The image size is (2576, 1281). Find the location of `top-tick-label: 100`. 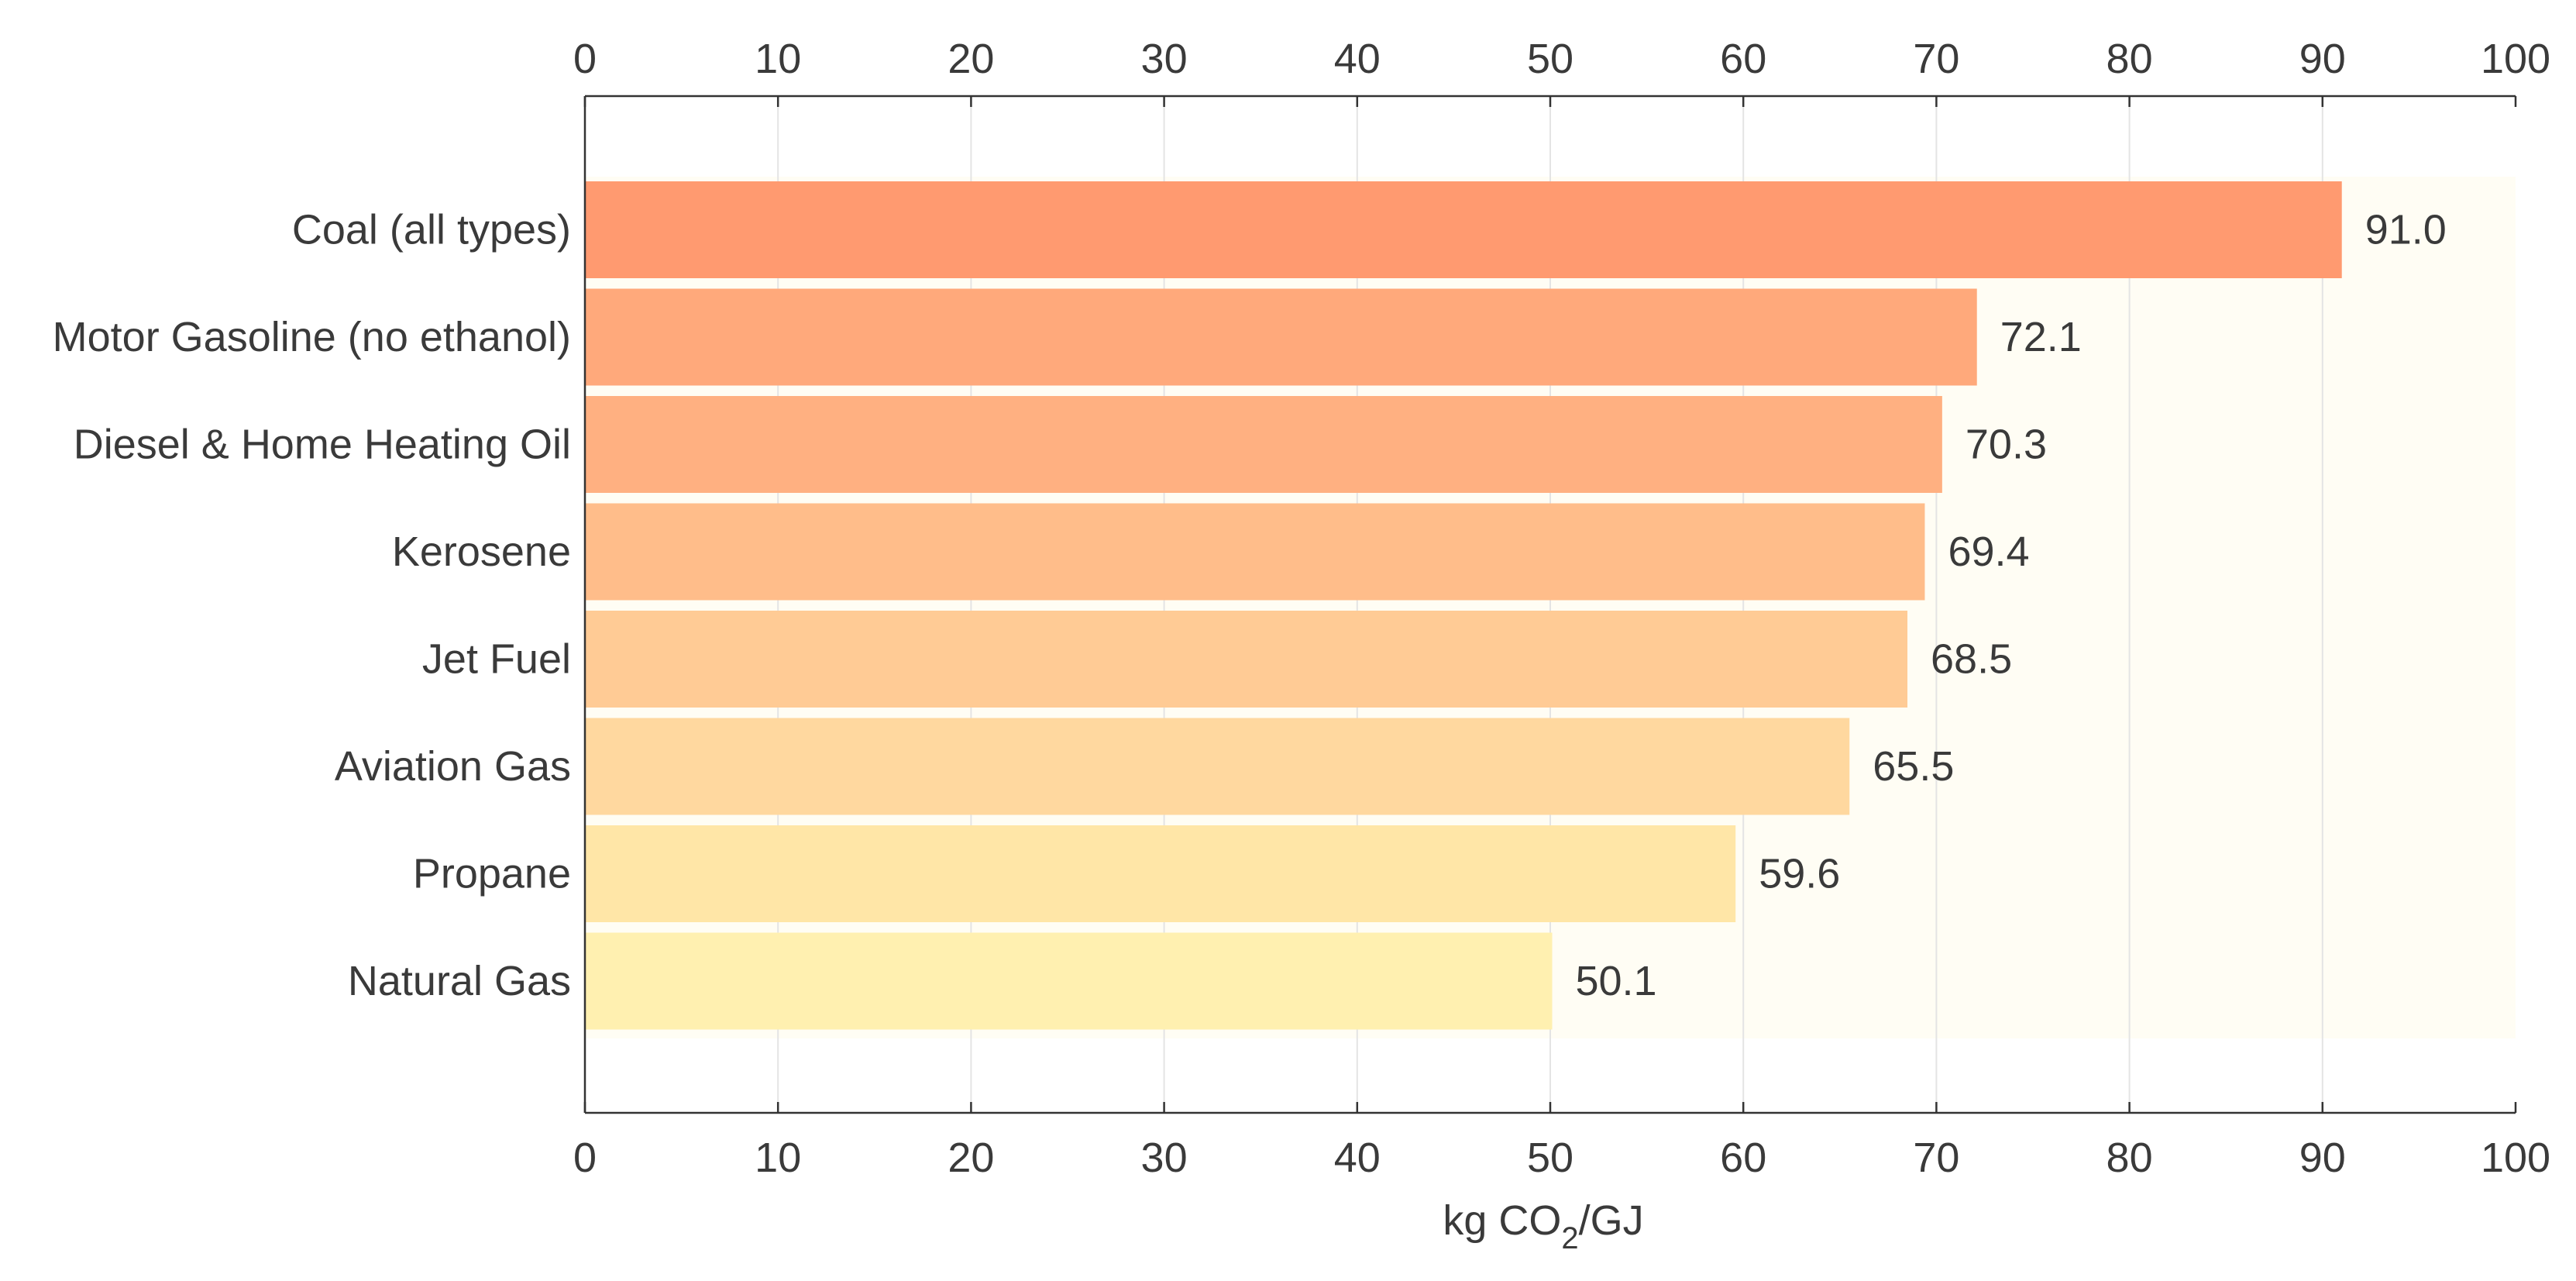

top-tick-label: 100 is located at coordinates (2515, 59).